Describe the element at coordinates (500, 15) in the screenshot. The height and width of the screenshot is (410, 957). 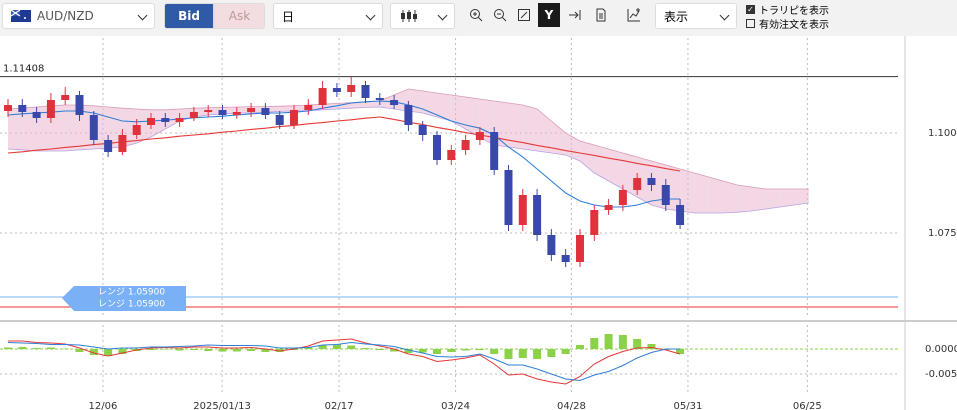
I see `zoom-out` at that location.